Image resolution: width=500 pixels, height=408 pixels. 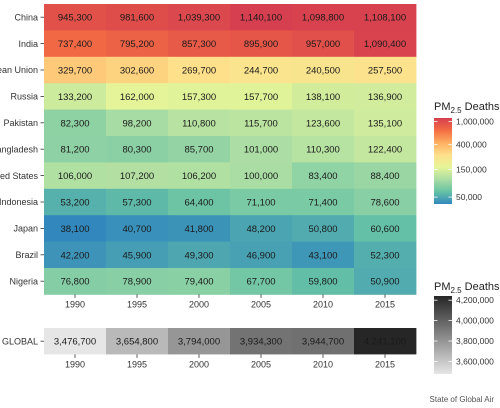 I want to click on cell-value-label: 737,400, so click(x=75, y=44).